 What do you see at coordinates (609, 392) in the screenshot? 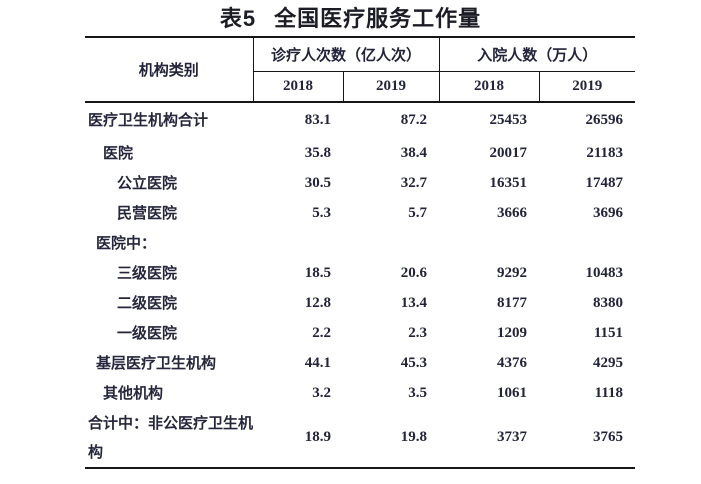
I see `value-cell: 1118` at bounding box center [609, 392].